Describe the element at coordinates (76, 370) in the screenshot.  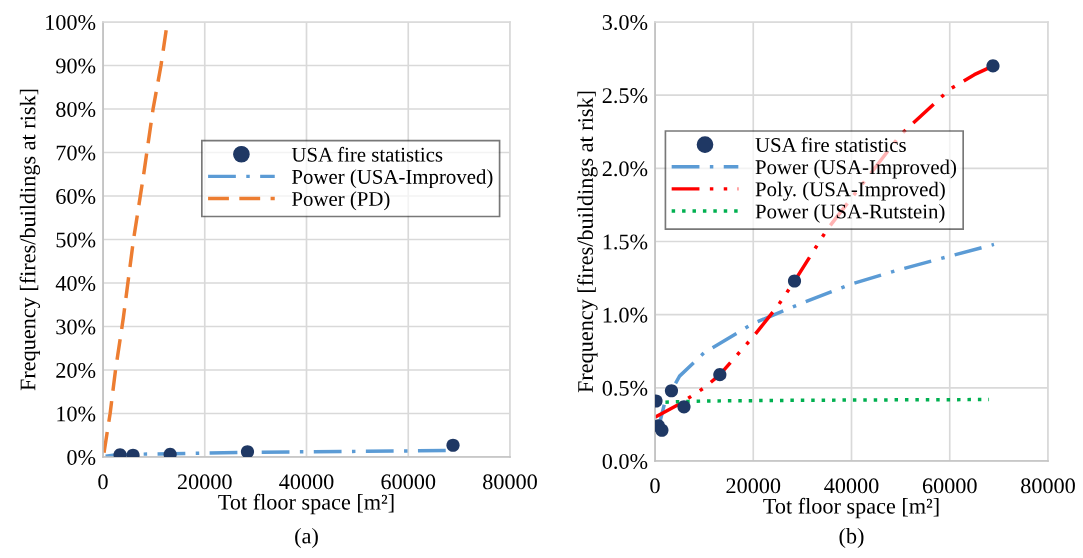
I see `y-tick-label: 20%` at that location.